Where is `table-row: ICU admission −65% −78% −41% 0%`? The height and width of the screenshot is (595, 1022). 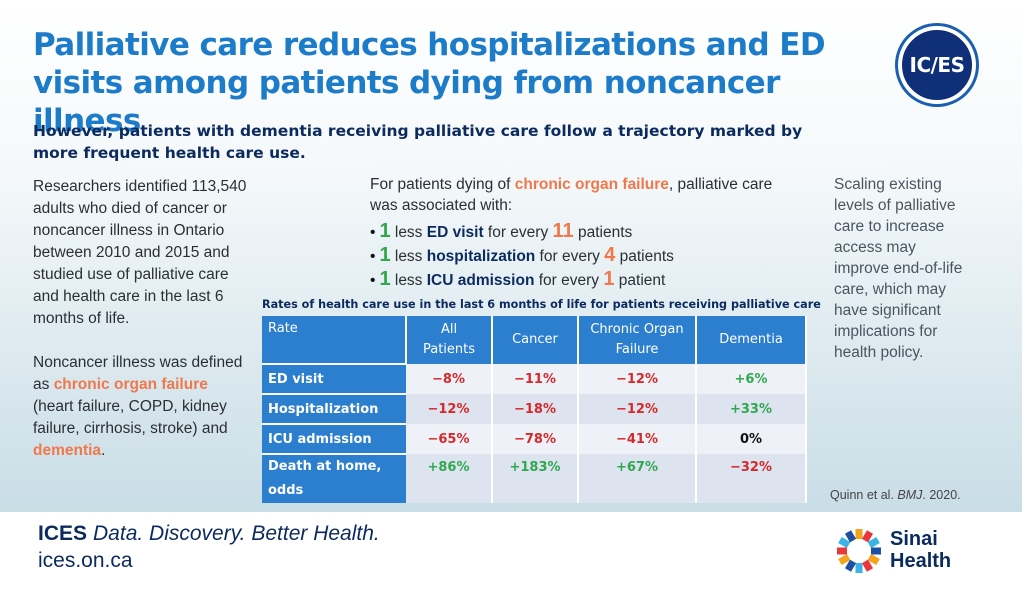
table-row: ICU admission −65% −78% −41% 0% is located at coordinates (534, 438).